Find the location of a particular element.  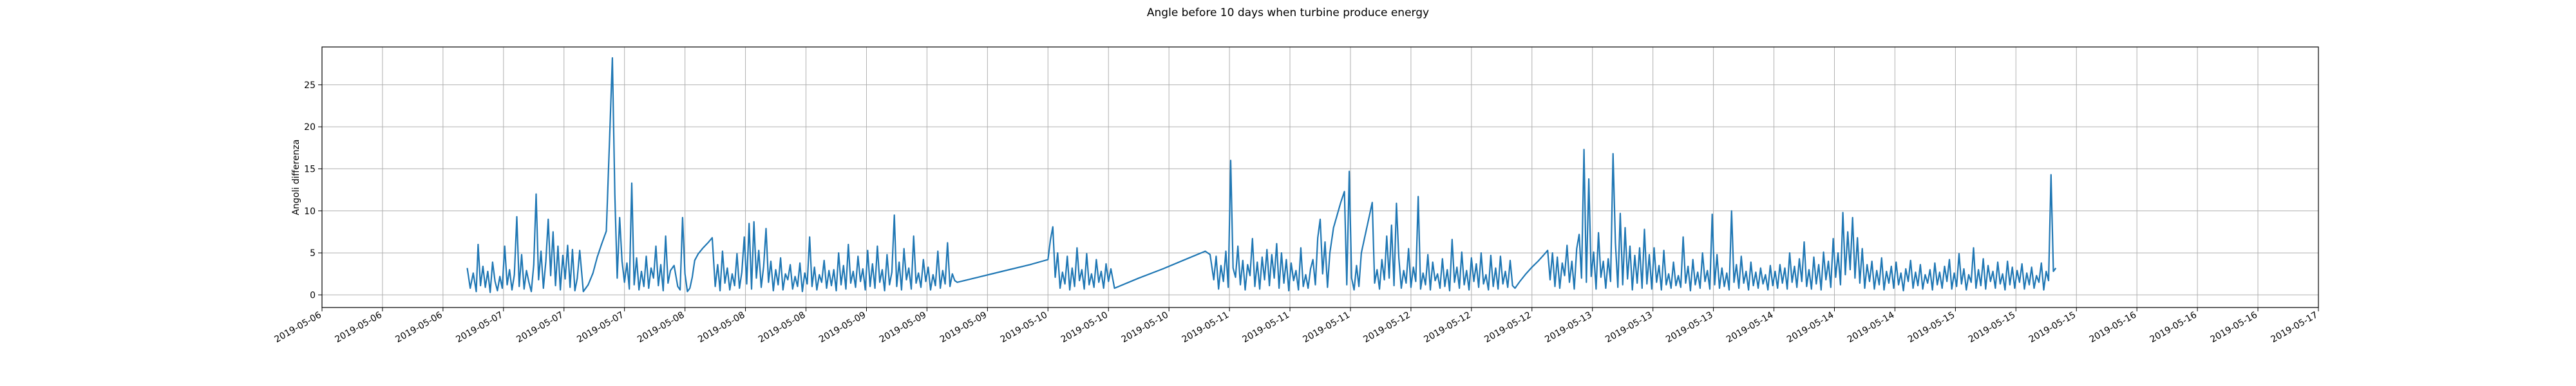

y-tick-label: 5 is located at coordinates (313, 253).